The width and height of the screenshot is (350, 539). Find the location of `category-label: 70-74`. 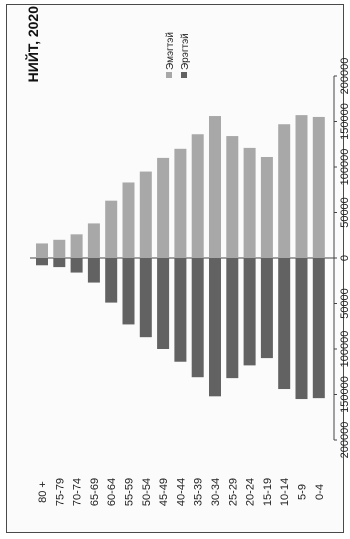

category-label: 70-74 is located at coordinates (78, 492).